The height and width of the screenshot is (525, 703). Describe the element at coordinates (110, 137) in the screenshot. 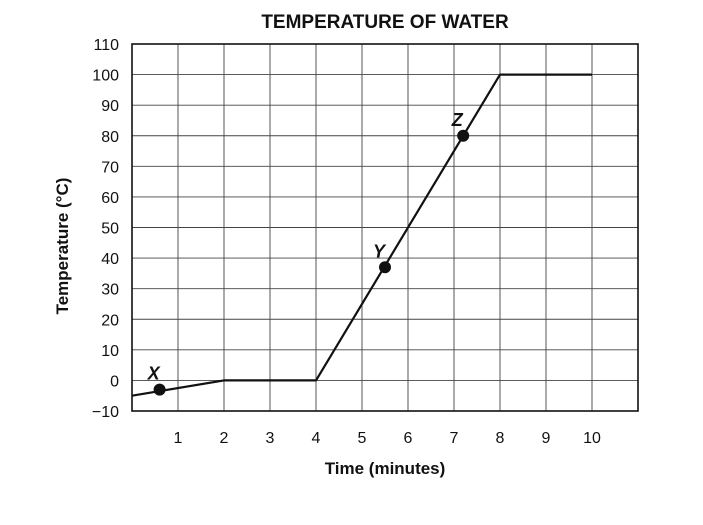

I see `y-tick-label: 80` at that location.